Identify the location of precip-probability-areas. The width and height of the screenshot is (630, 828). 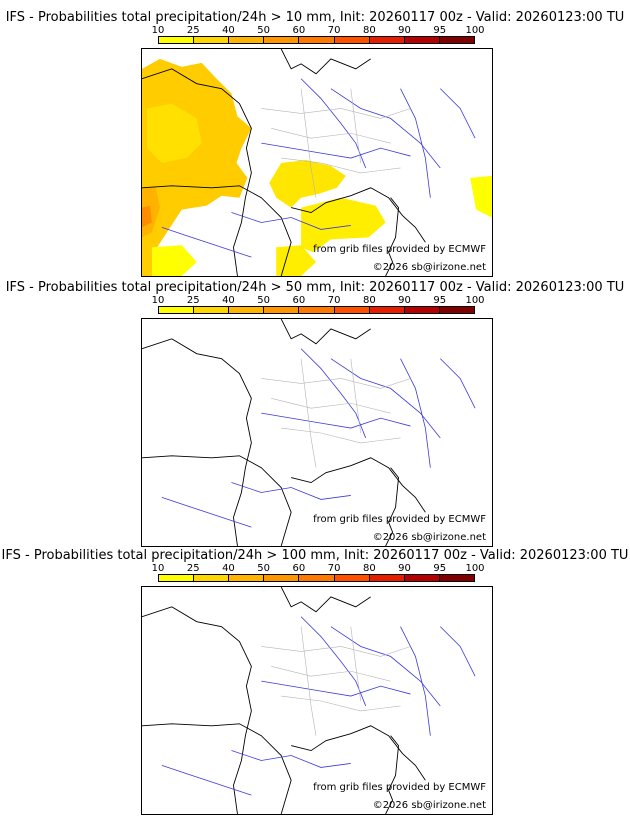
(317, 167).